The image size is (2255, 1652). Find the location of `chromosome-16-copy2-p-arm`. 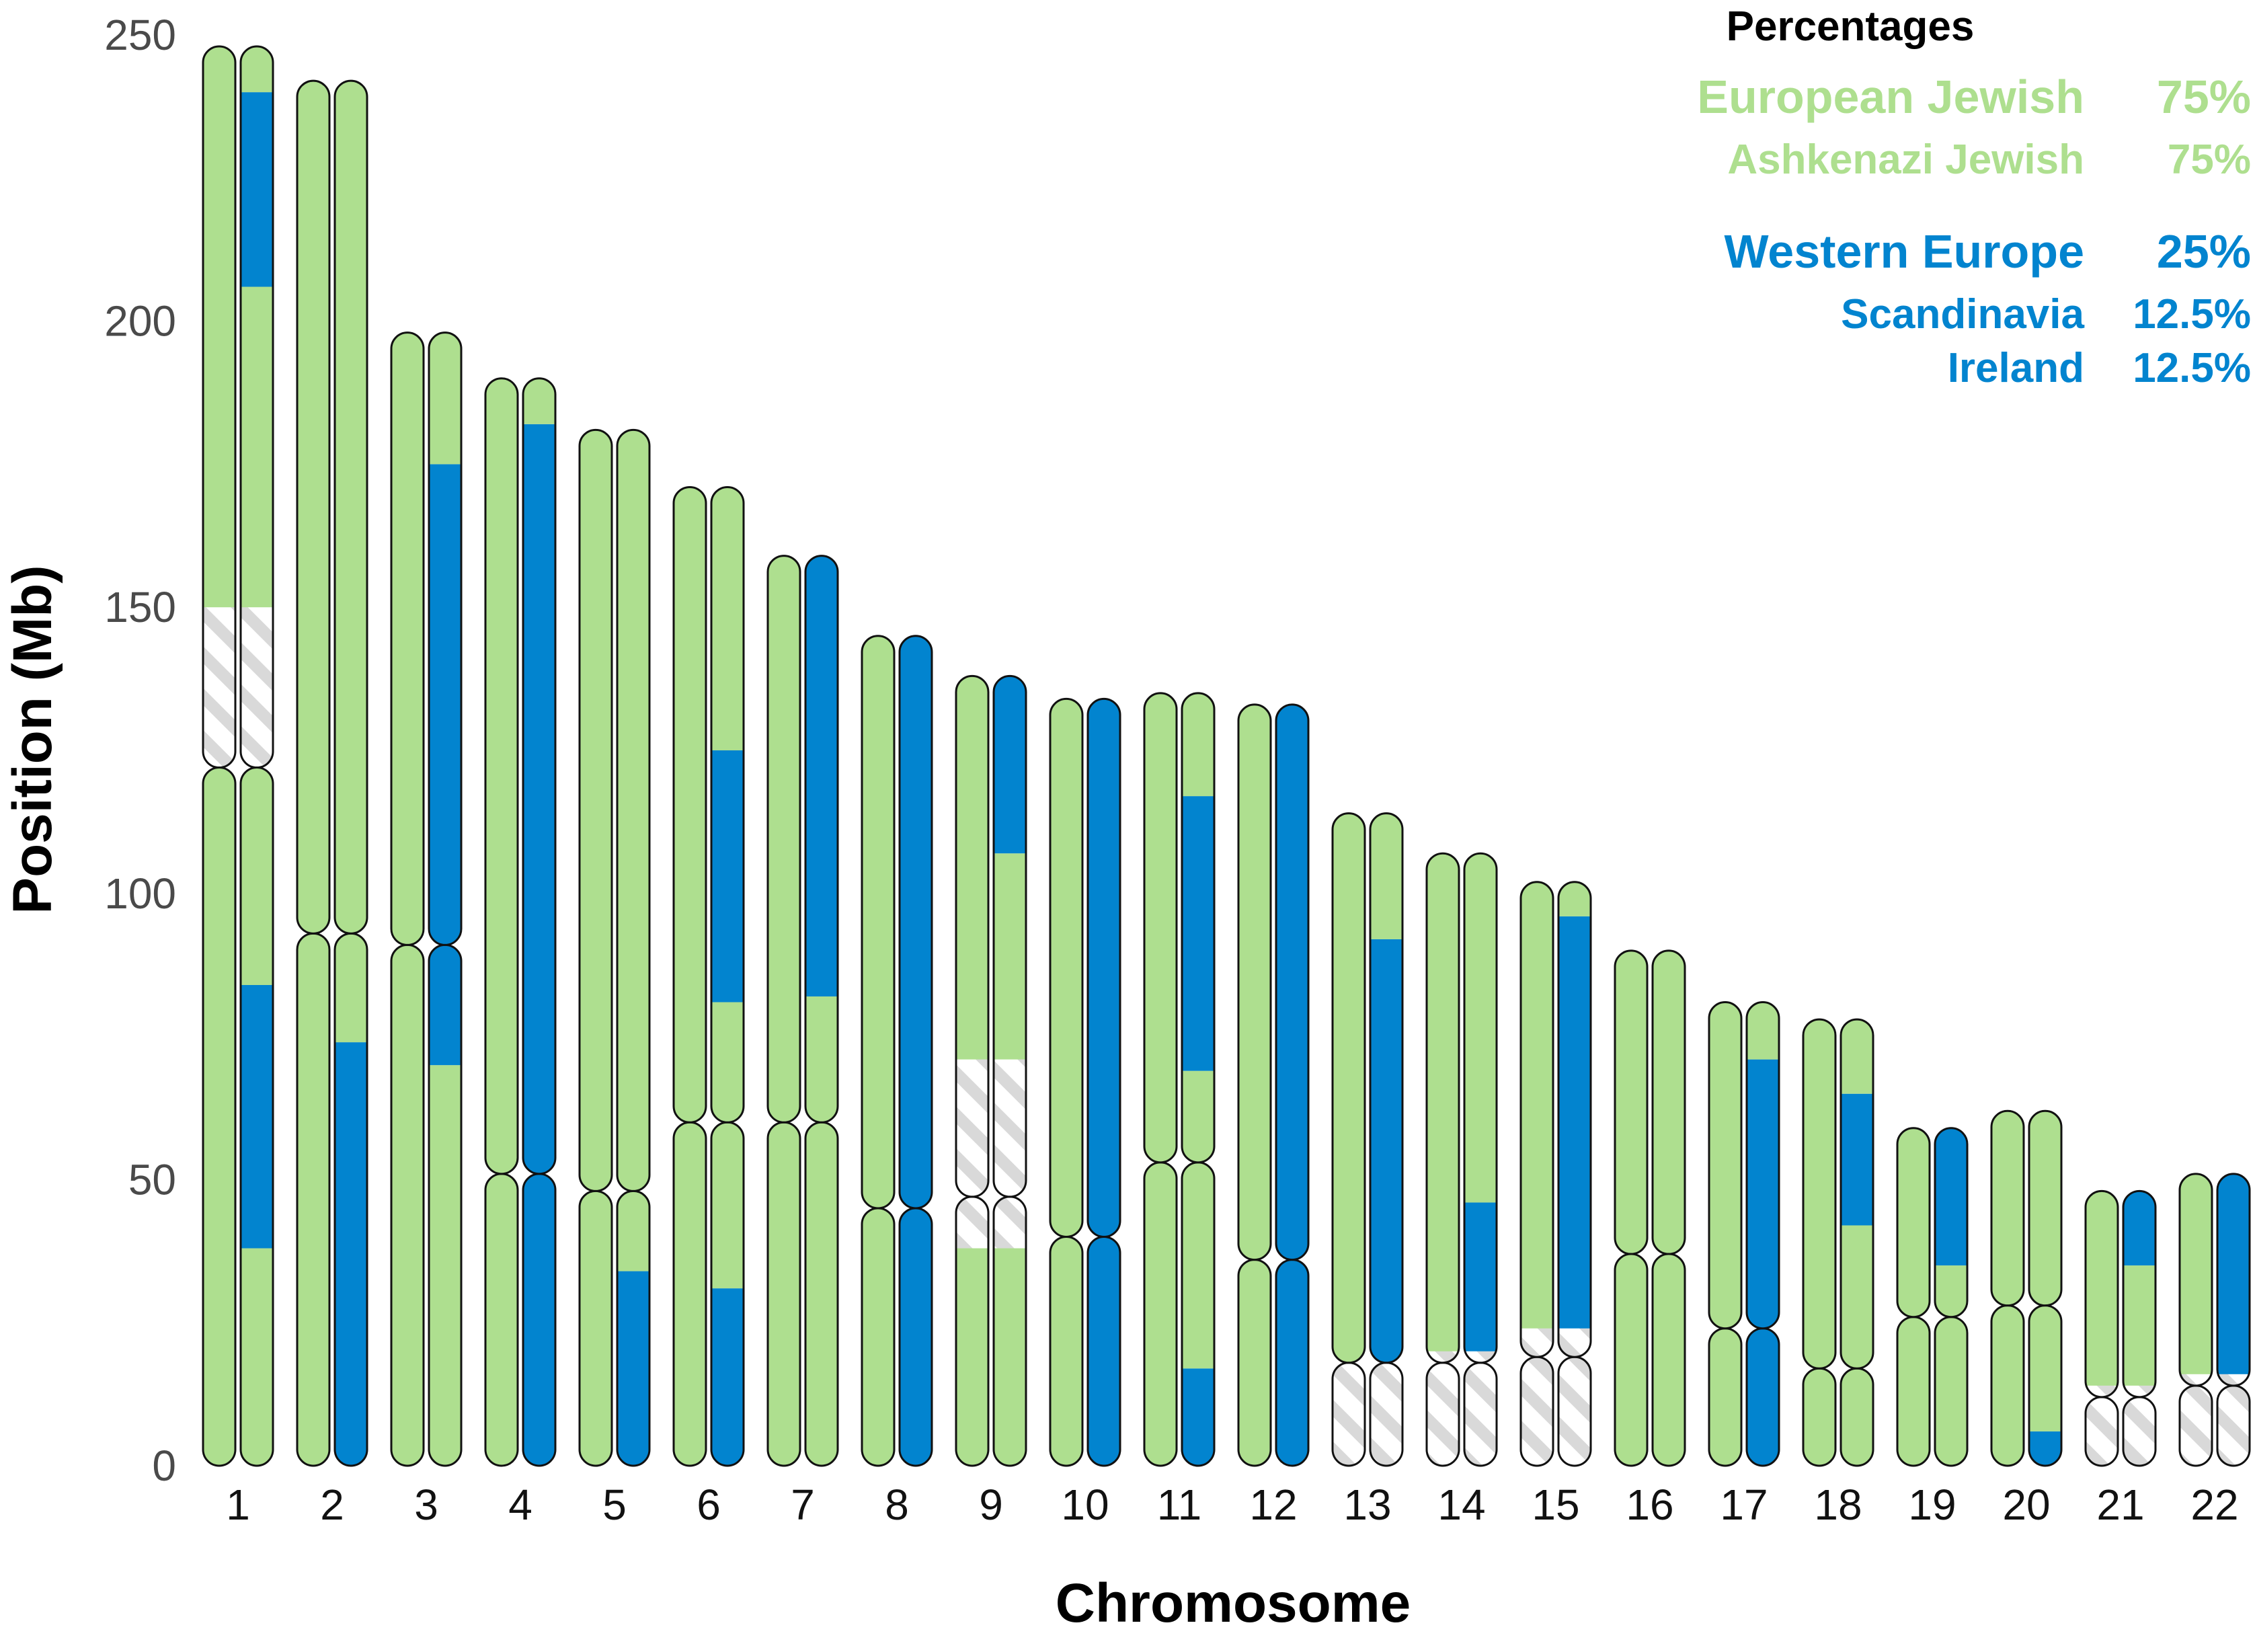

chromosome-16-copy2-p-arm is located at coordinates (1669, 1360).